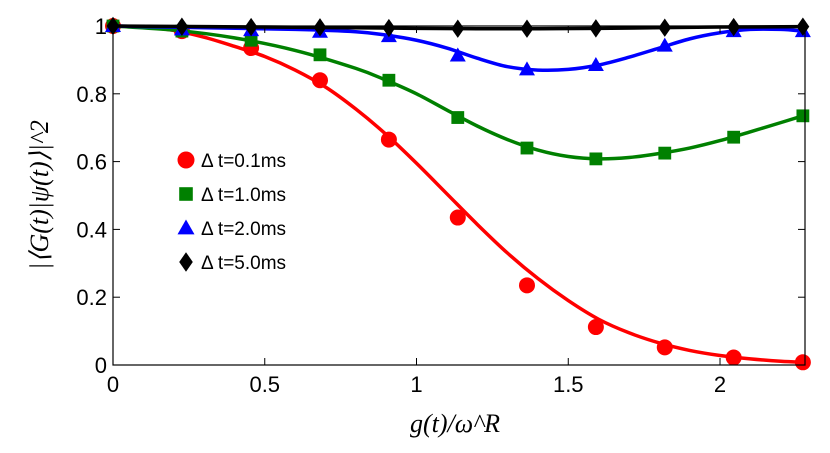 This screenshot has width=830, height=453. I want to click on y-tick-label: 1, so click(101, 26).